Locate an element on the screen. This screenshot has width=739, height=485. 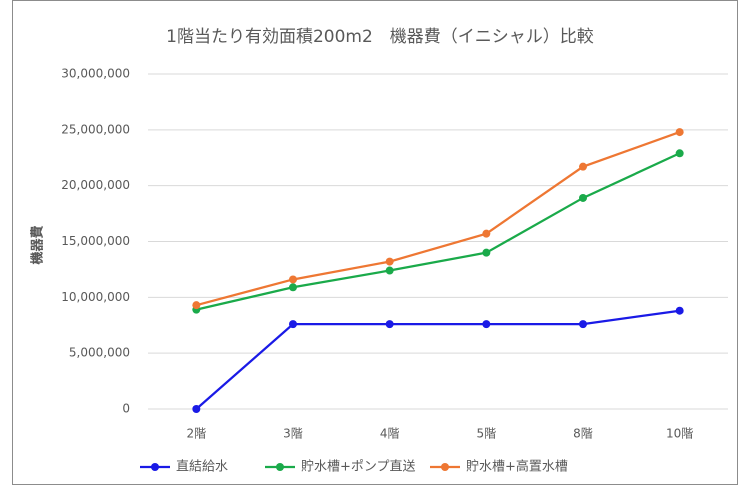
legend-label: 直結給水 is located at coordinates (202, 467).